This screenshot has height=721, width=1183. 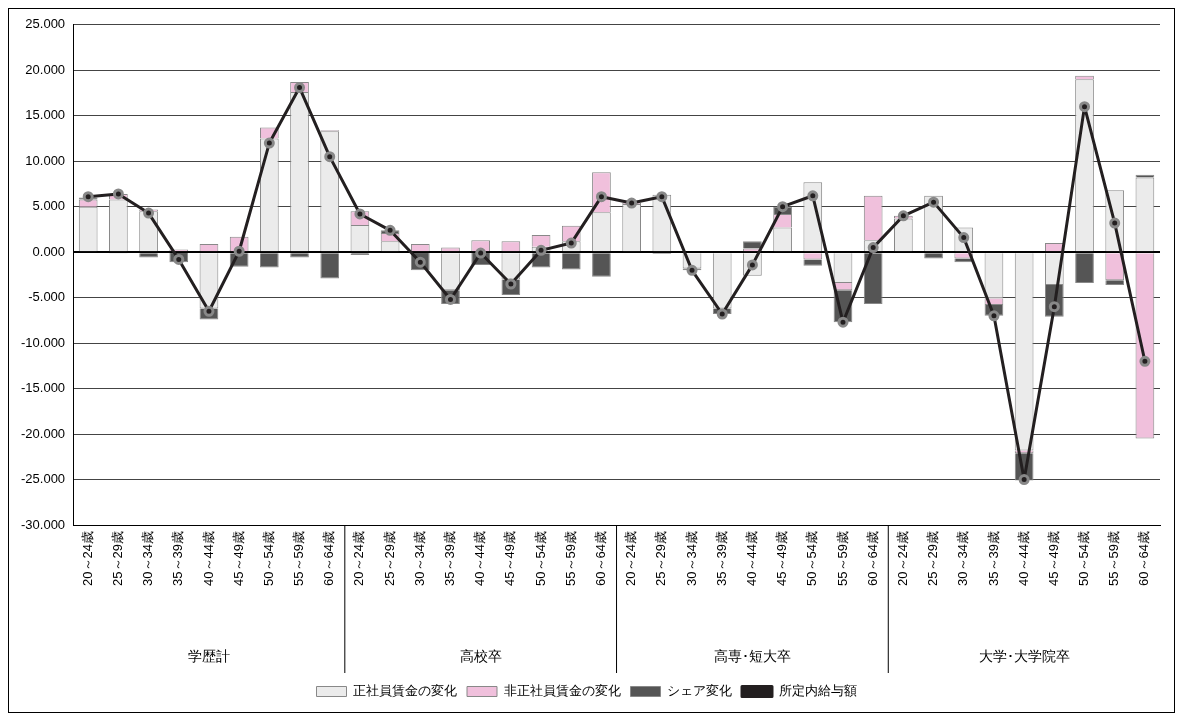 What do you see at coordinates (49, 206) in the screenshot?
I see `y-tick-label: 5.000` at bounding box center [49, 206].